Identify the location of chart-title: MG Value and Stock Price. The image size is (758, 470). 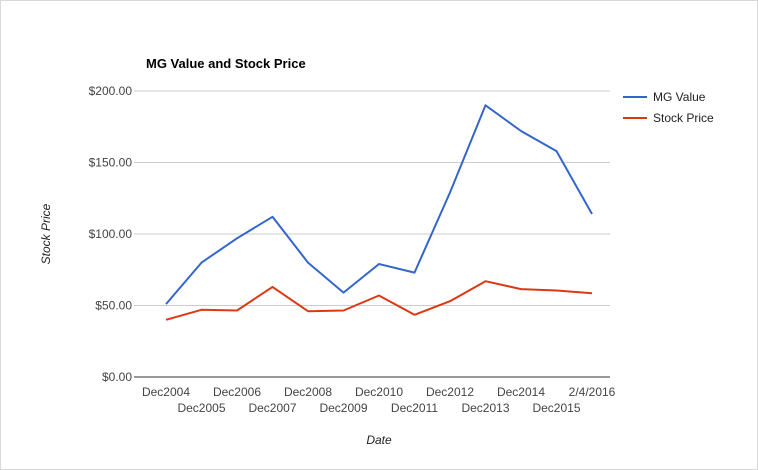
(226, 63).